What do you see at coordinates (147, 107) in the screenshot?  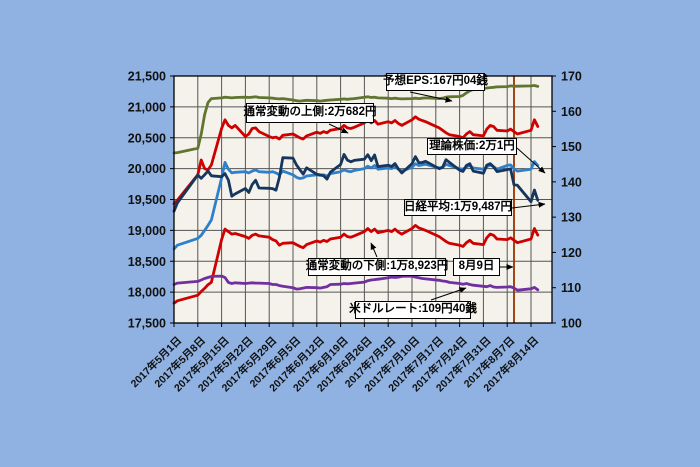 I see `y-axis-left-label: 21,000` at bounding box center [147, 107].